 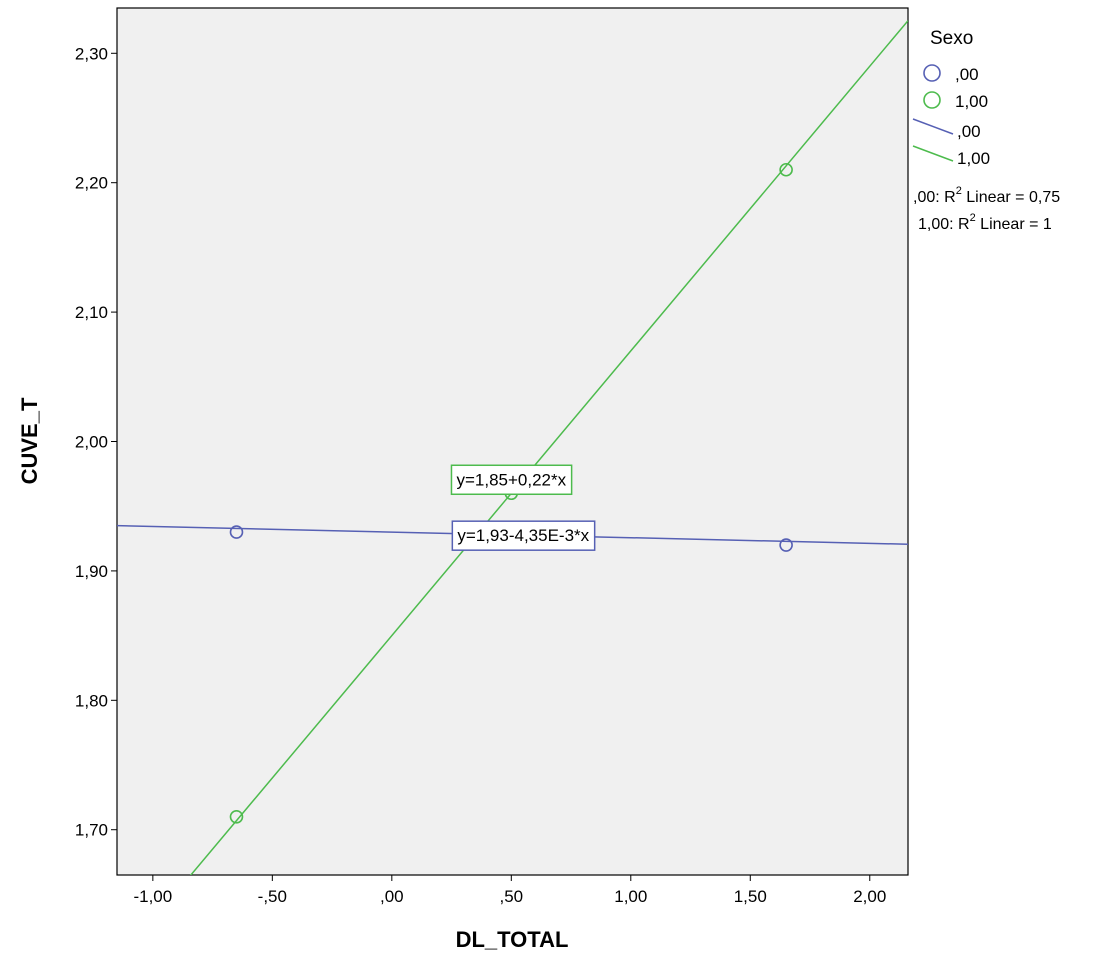 I want to click on r2-prefix: ,00: R, so click(x=934, y=197).